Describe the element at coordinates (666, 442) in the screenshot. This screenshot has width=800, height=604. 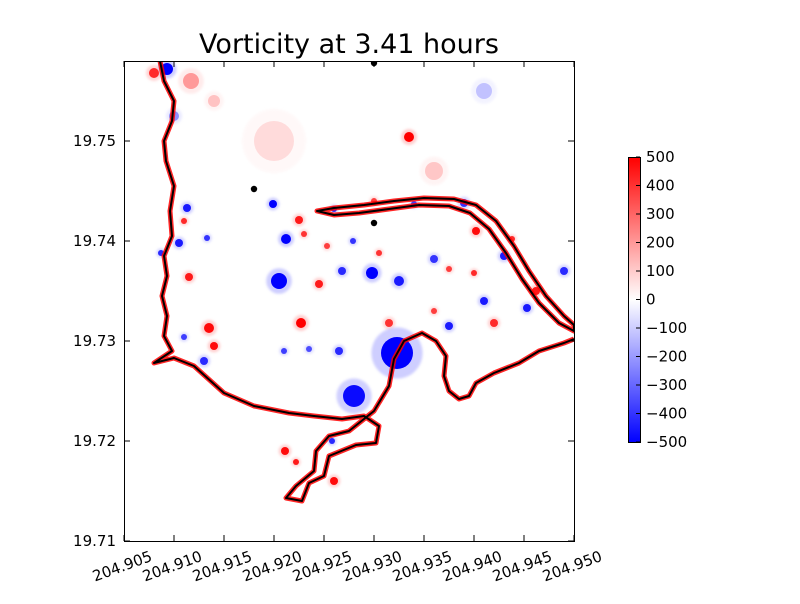
I see `colorbar-tick-label: −500` at that location.